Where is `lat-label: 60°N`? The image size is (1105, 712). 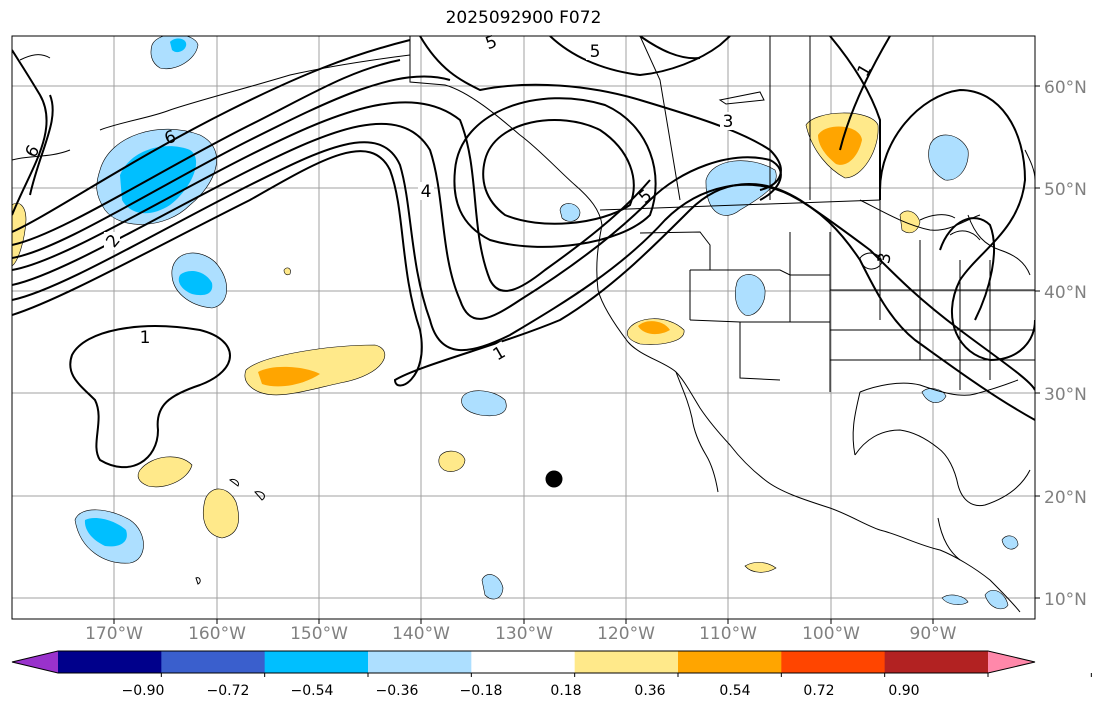 lat-label: 60°N is located at coordinates (1065, 88).